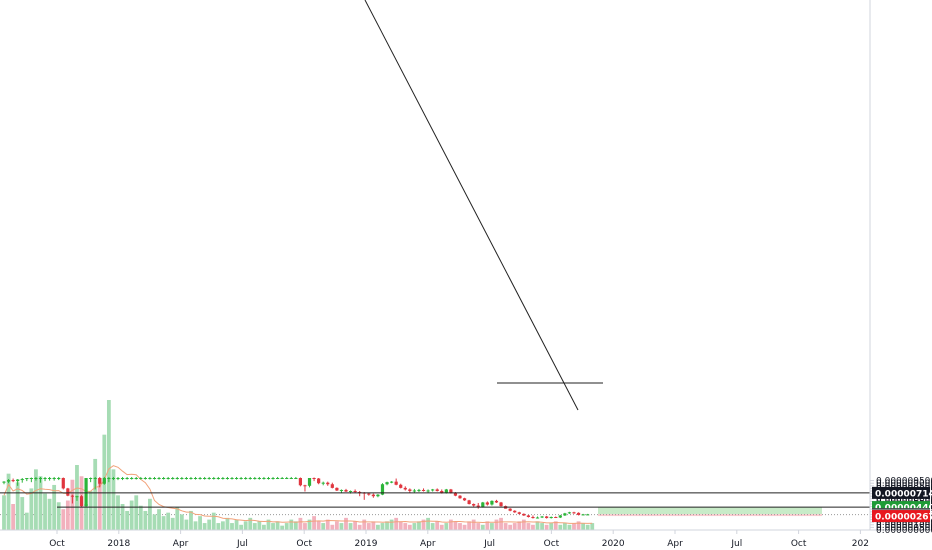 The image size is (932, 550). Describe the element at coordinates (903, 494) in the screenshot. I see `price-tag-label: 0.0000071411` at that location.